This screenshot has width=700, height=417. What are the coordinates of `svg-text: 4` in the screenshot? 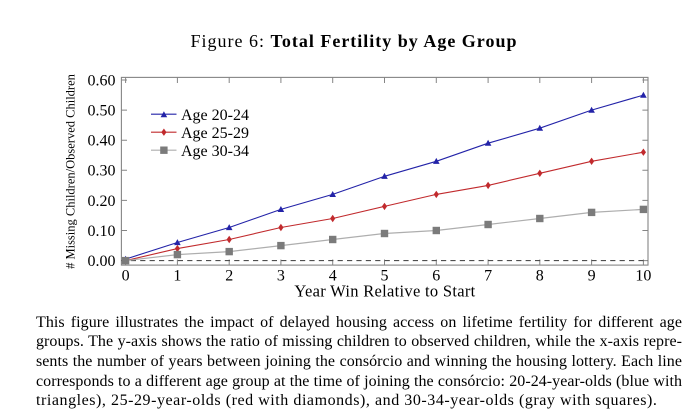 It's located at (333, 276).